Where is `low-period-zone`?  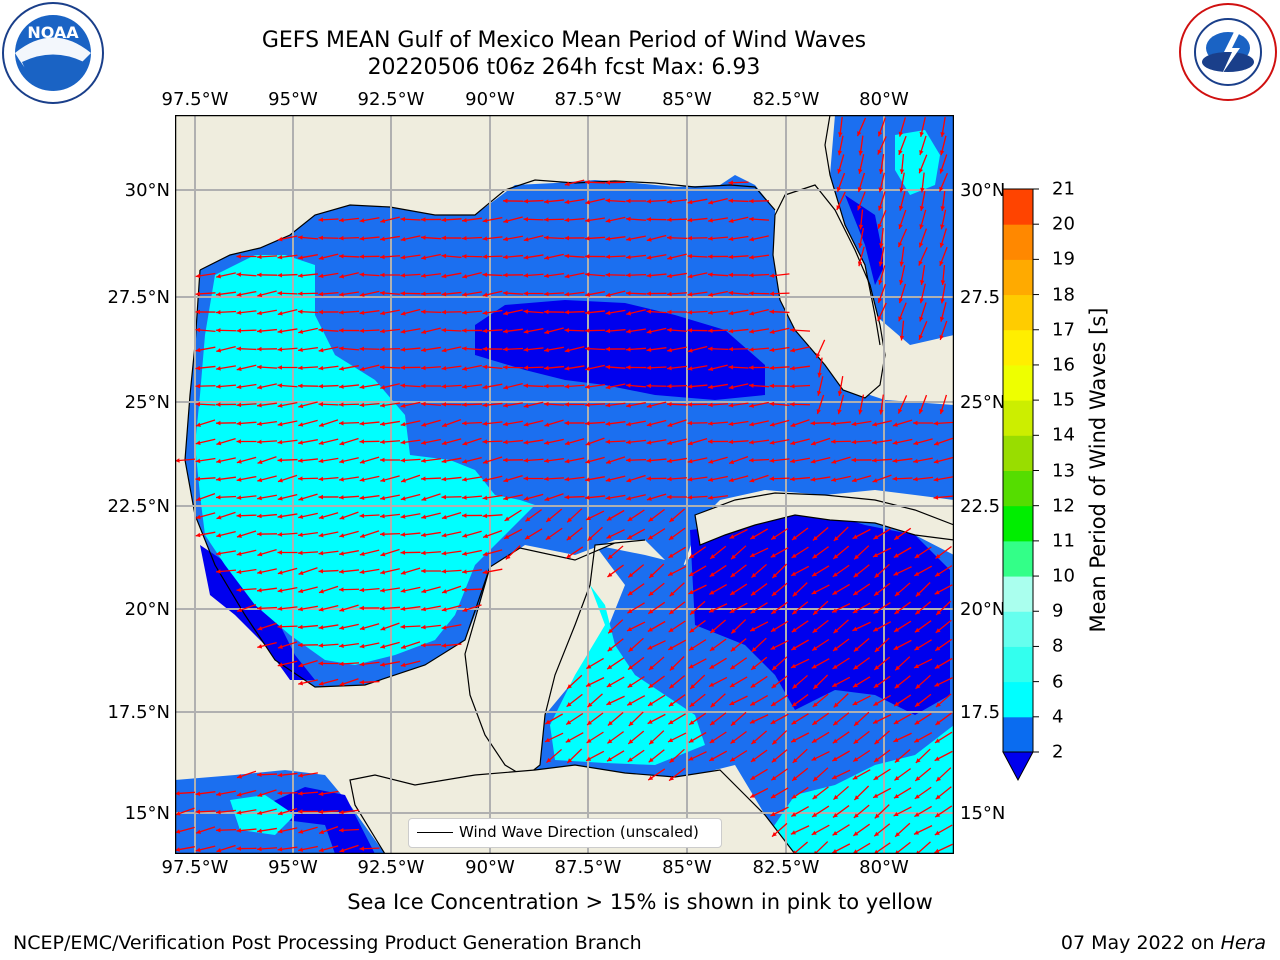
low-period-zone is located at coordinates (620, 350).